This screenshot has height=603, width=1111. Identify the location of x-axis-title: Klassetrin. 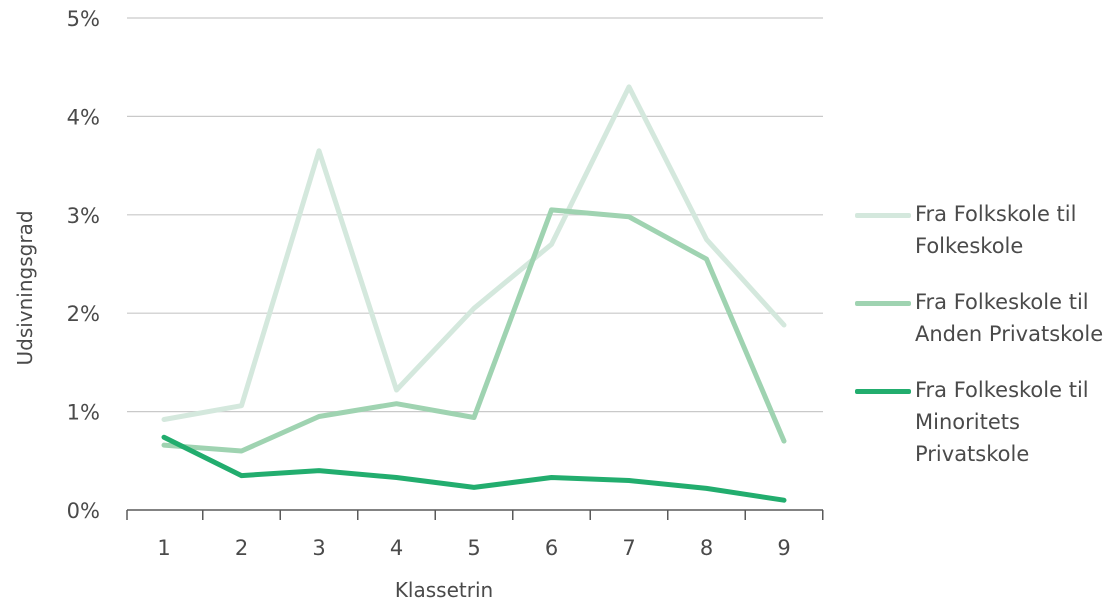
(444, 590).